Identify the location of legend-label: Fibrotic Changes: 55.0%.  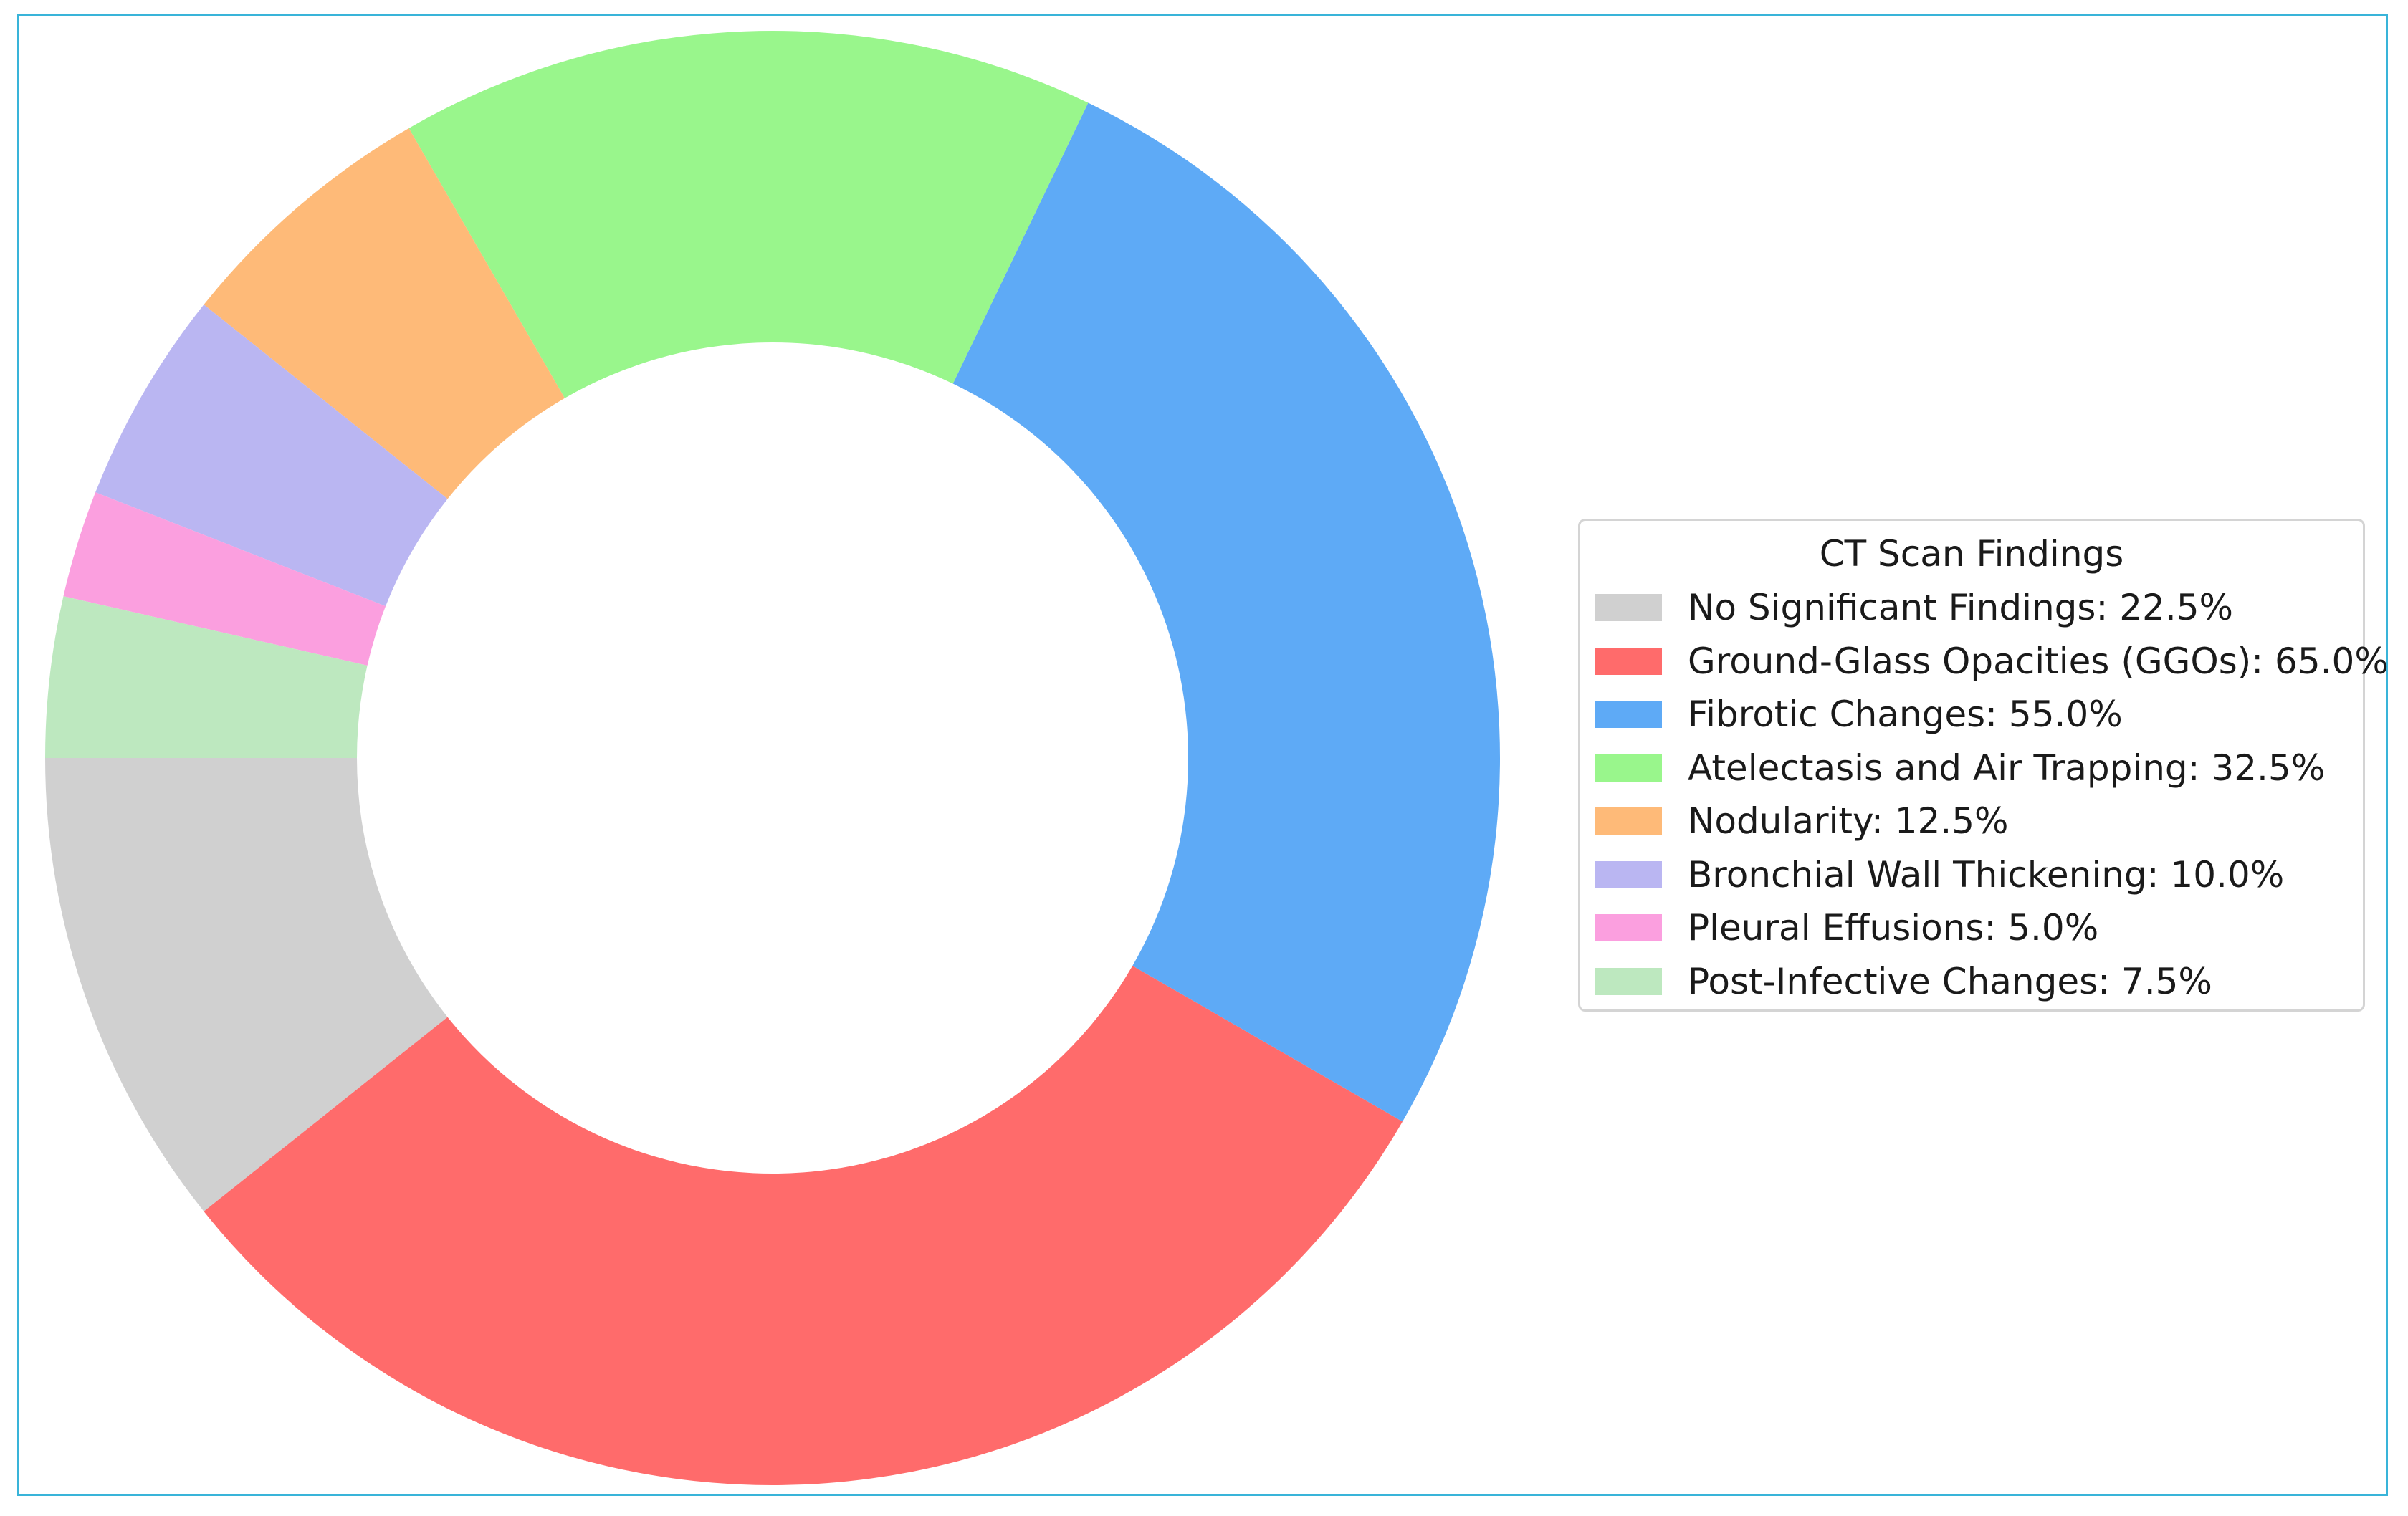
(1906, 715).